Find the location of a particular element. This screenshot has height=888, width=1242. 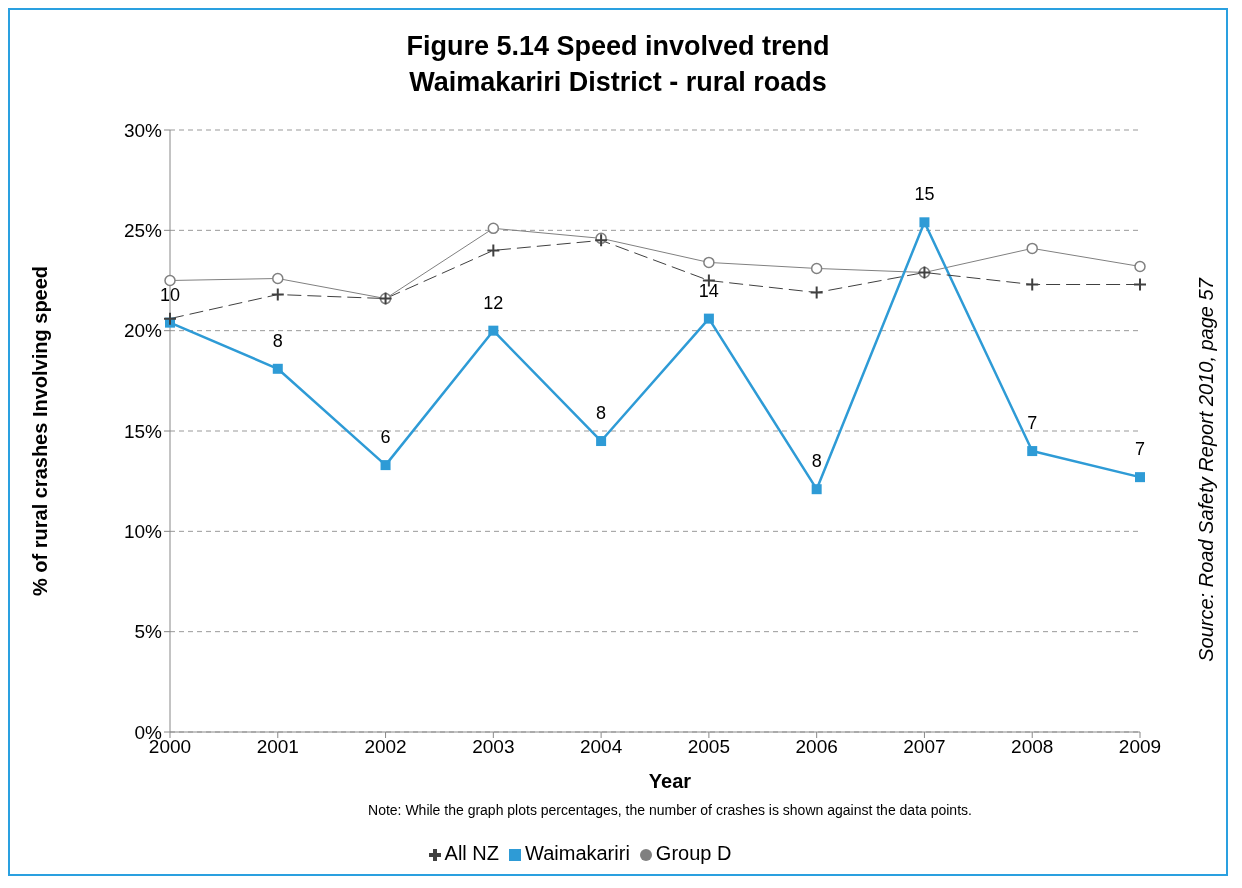

y-tick-label: 5% is located at coordinates (148, 632).